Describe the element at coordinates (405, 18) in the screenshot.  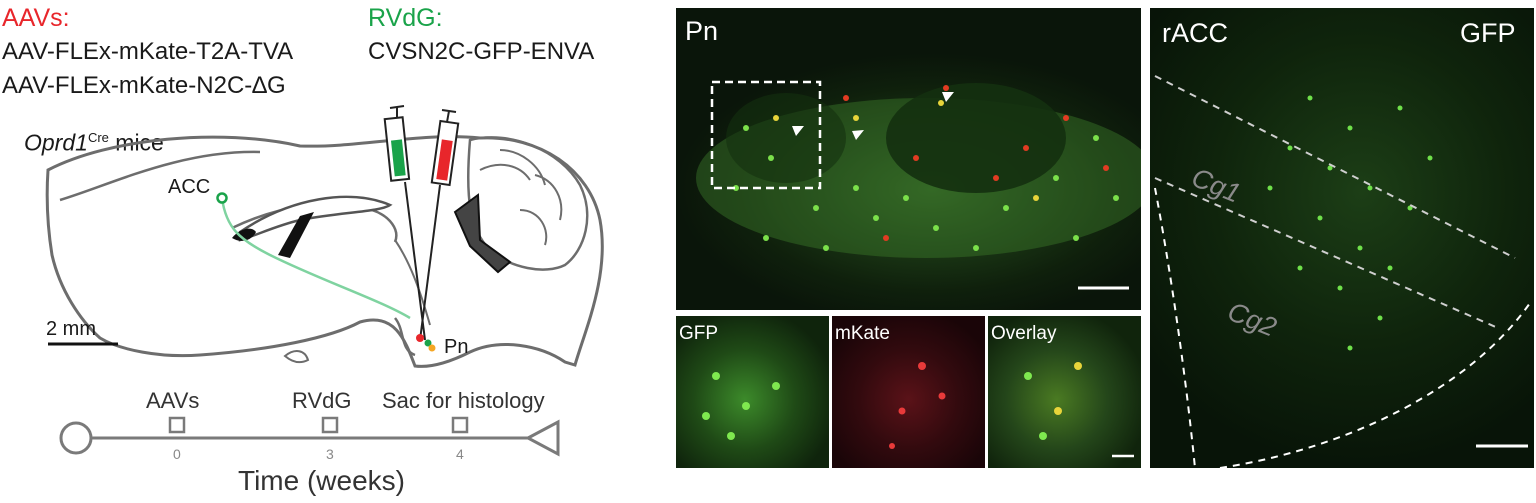
I see `rvdg-title: RVdG:` at that location.